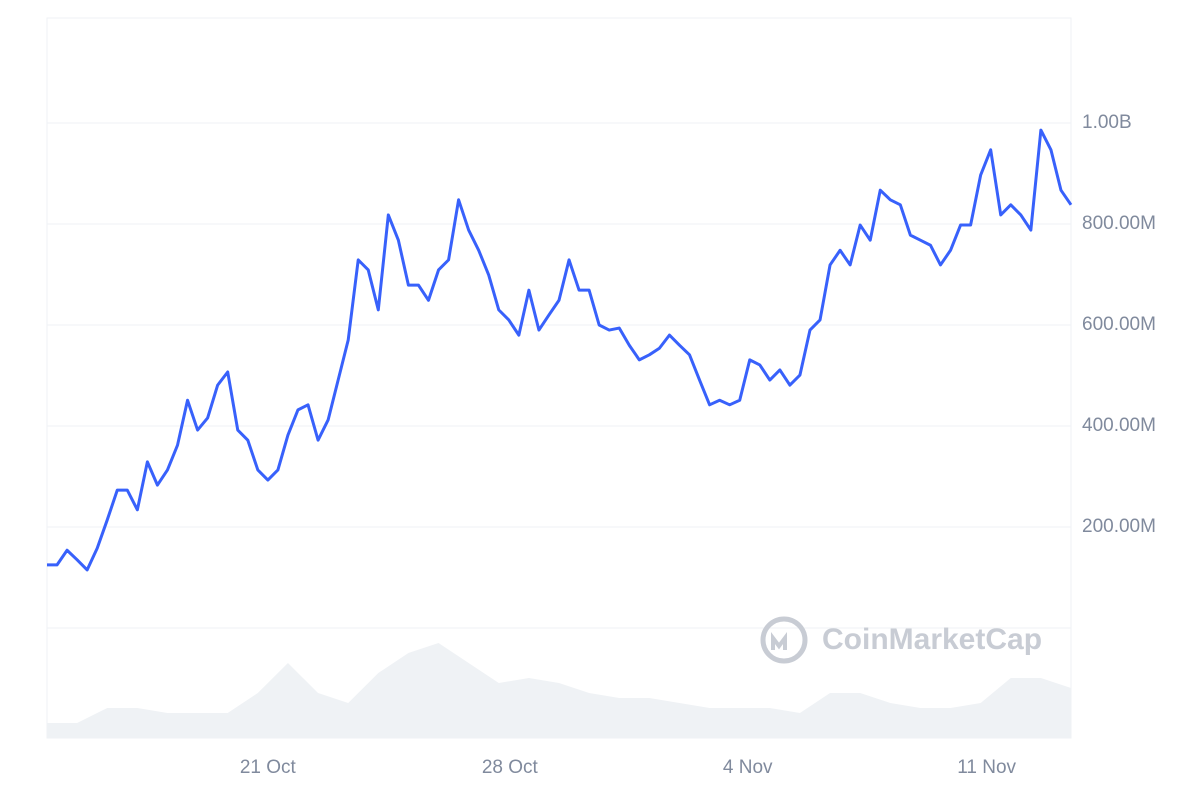 Image resolution: width=1200 pixels, height=800 pixels. I want to click on y-tick-label: 800.00M, so click(1119, 223).